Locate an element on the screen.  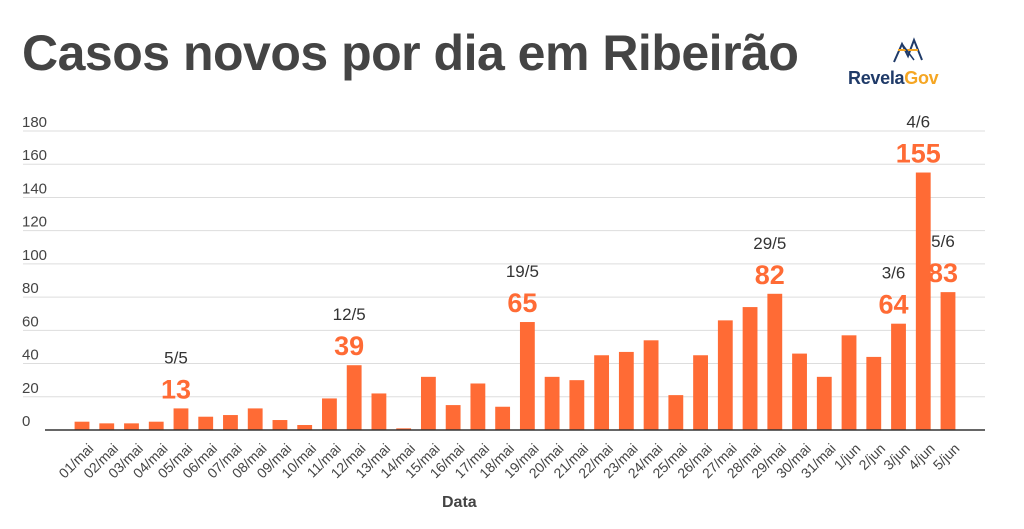
logo-text-part1: Revela is located at coordinates (876, 78).